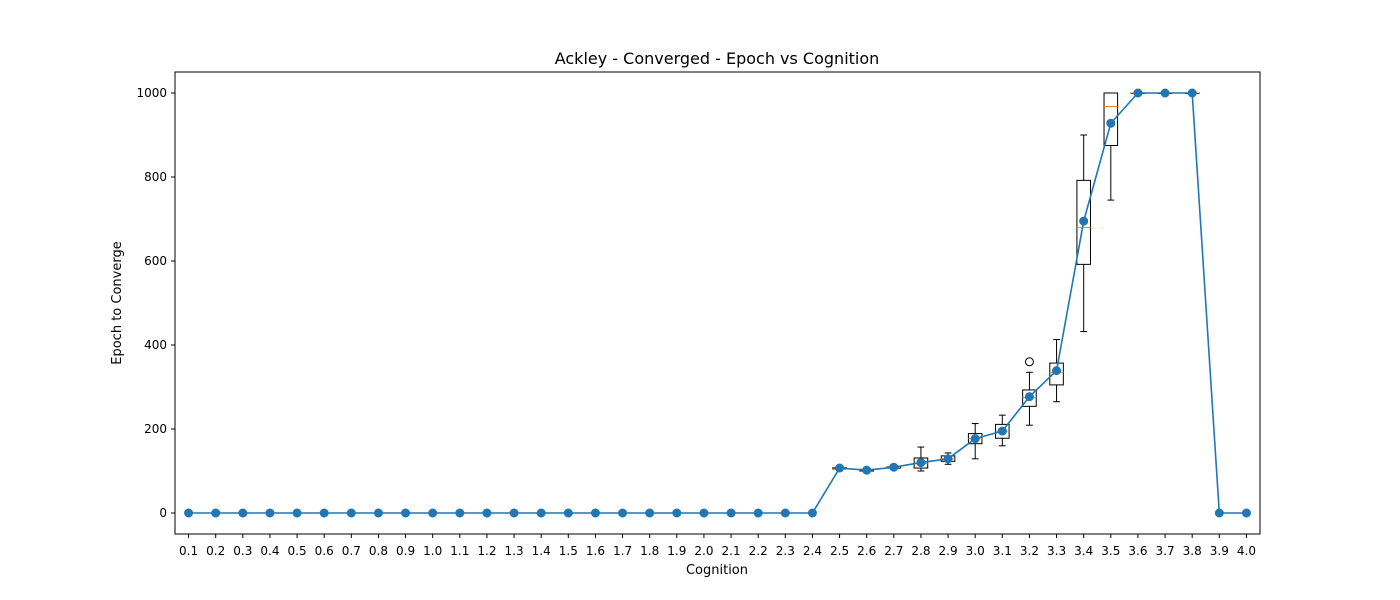  Describe the element at coordinates (812, 551) in the screenshot. I see `x-tick-label: 2.4` at that location.